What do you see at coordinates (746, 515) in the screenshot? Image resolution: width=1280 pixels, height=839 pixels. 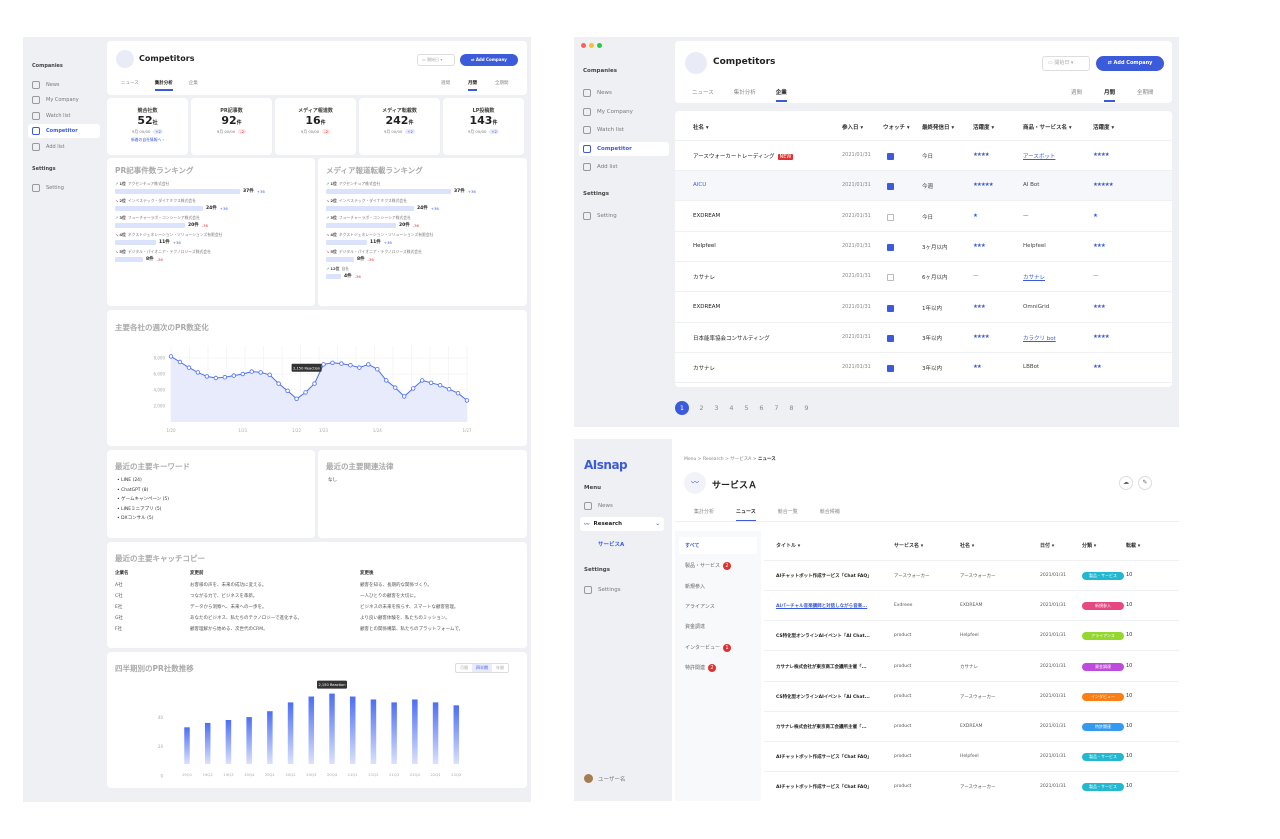 I see `tab-1: ニュース` at bounding box center [746, 515].